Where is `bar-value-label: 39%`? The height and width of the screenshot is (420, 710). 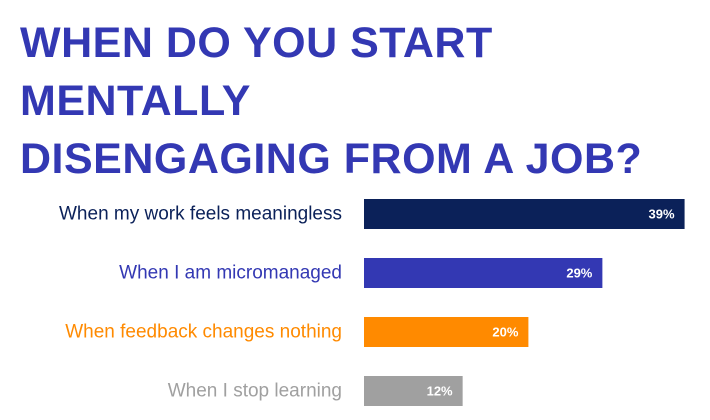 bar-value-label: 39% is located at coordinates (662, 214).